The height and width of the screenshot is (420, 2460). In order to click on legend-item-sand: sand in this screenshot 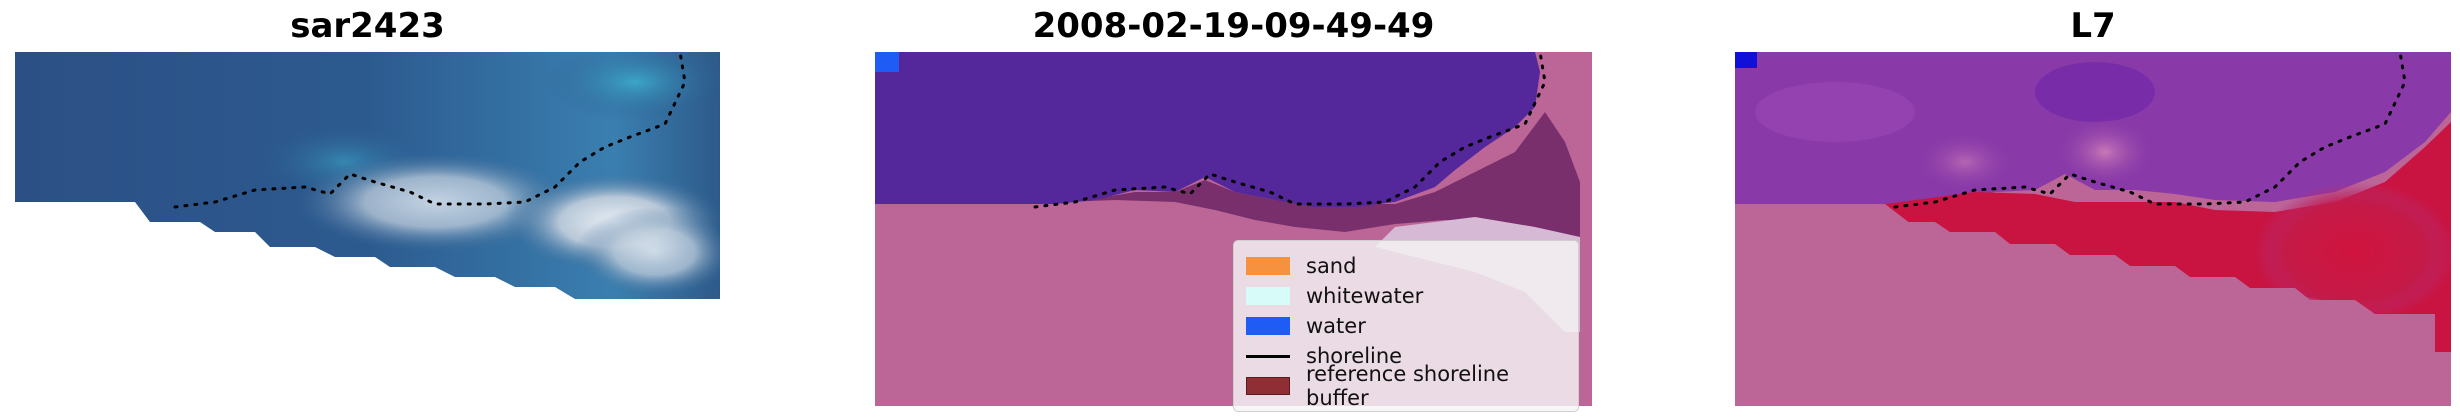, I will do `click(1406, 266)`.